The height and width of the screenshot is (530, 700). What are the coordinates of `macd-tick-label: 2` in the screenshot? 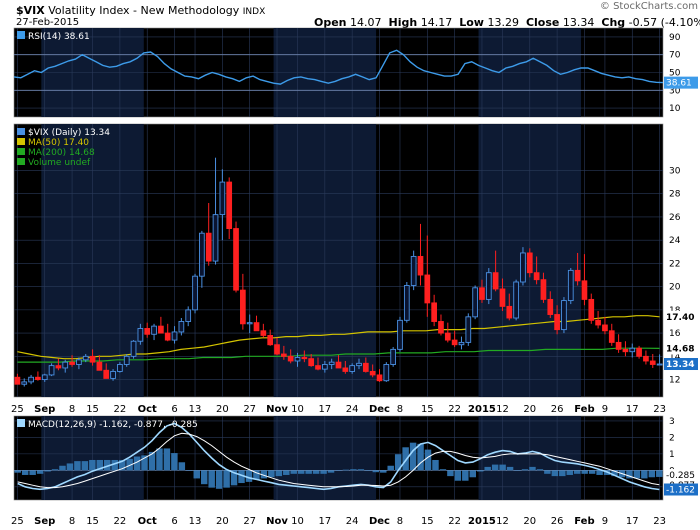 It's located at (672, 438).